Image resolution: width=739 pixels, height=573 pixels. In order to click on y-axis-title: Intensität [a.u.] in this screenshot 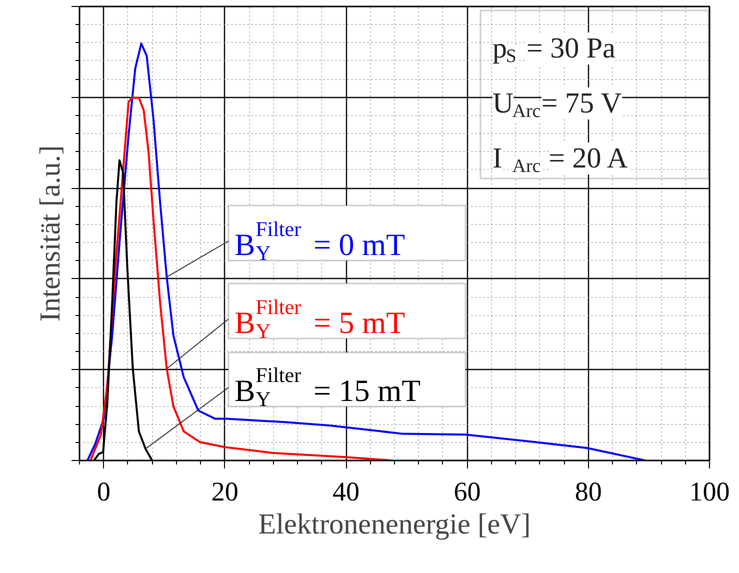, I will do `click(50, 233)`.